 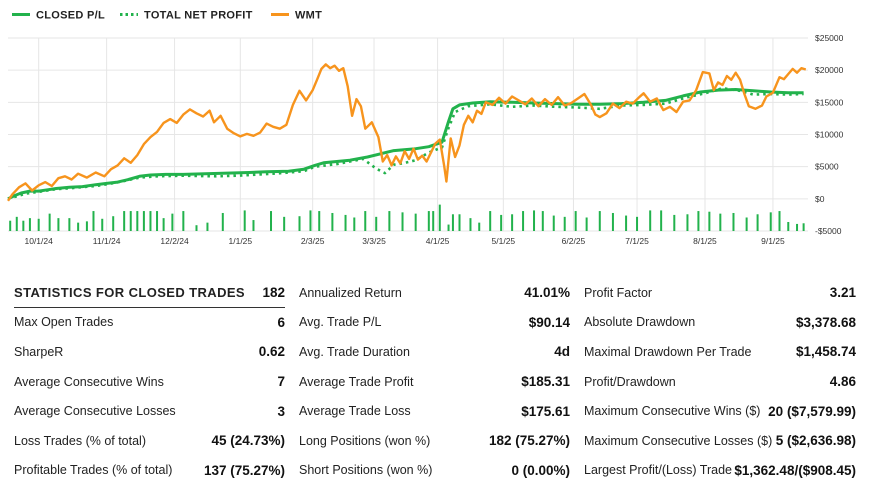 I want to click on stat-value: 41.01%, so click(x=547, y=293).